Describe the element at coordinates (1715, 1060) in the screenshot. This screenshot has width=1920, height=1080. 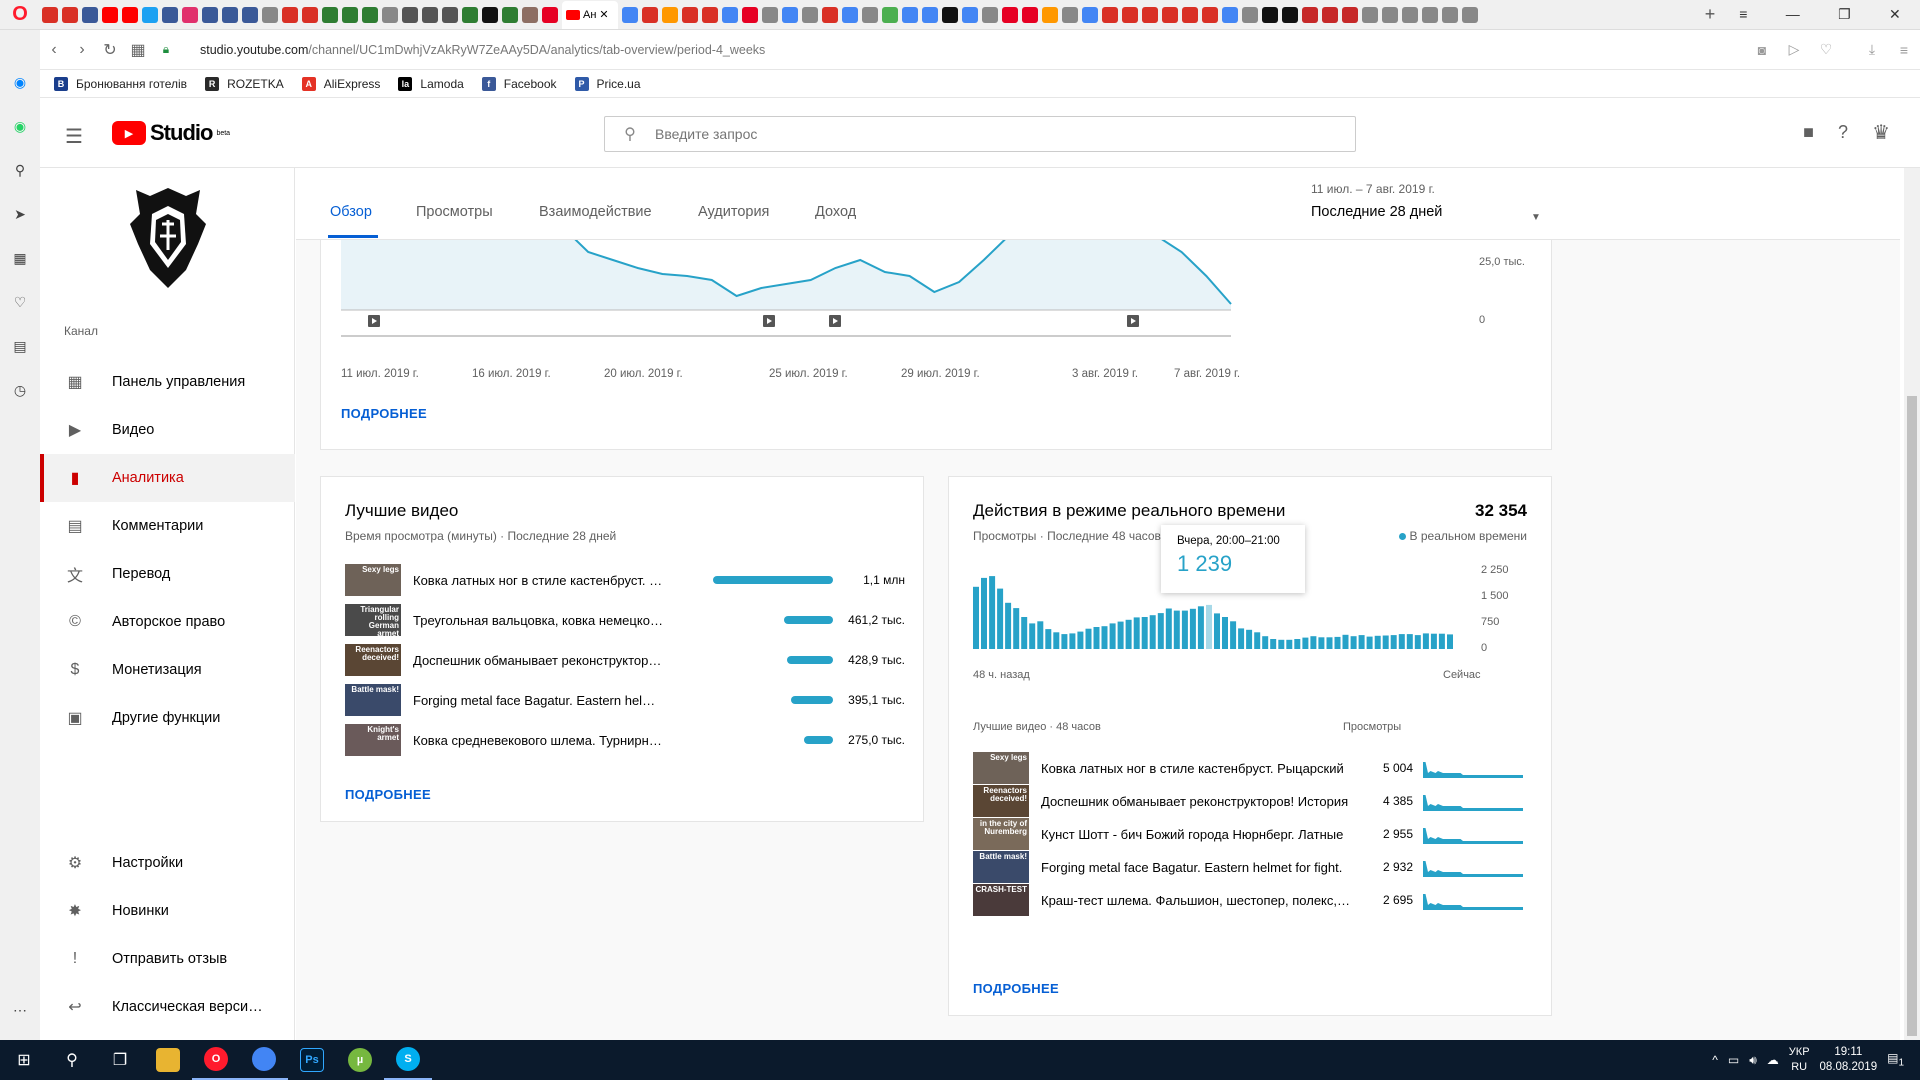
I see `chevron-up-icon: ^` at that location.